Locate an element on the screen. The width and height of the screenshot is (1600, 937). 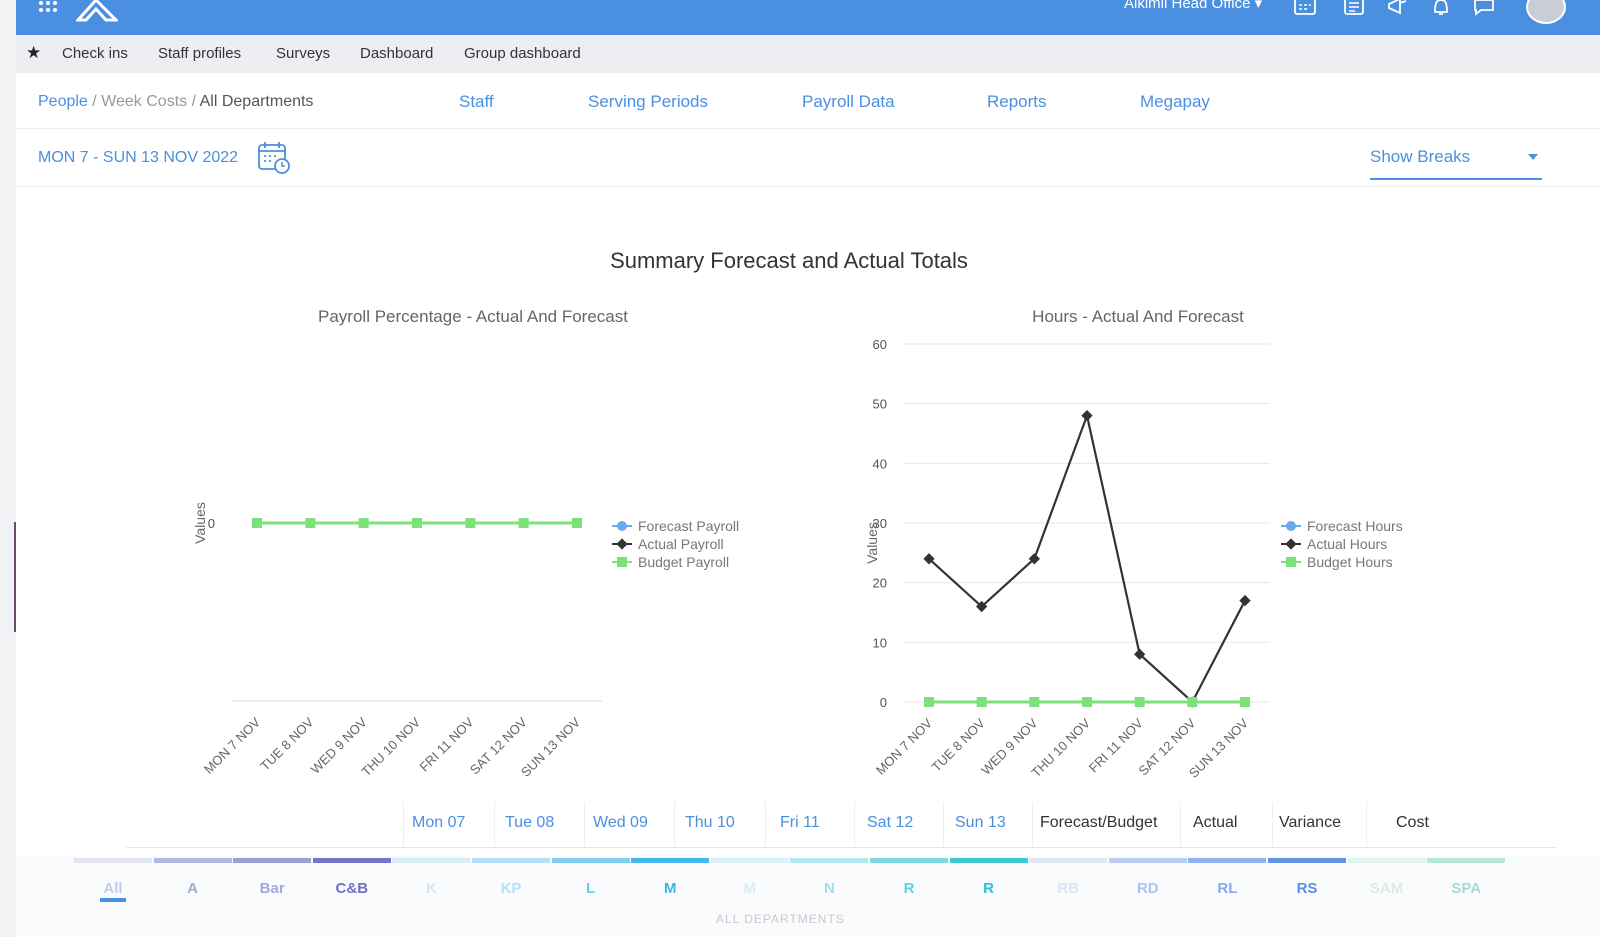
department-filter-spa: SPA is located at coordinates (1466, 891).